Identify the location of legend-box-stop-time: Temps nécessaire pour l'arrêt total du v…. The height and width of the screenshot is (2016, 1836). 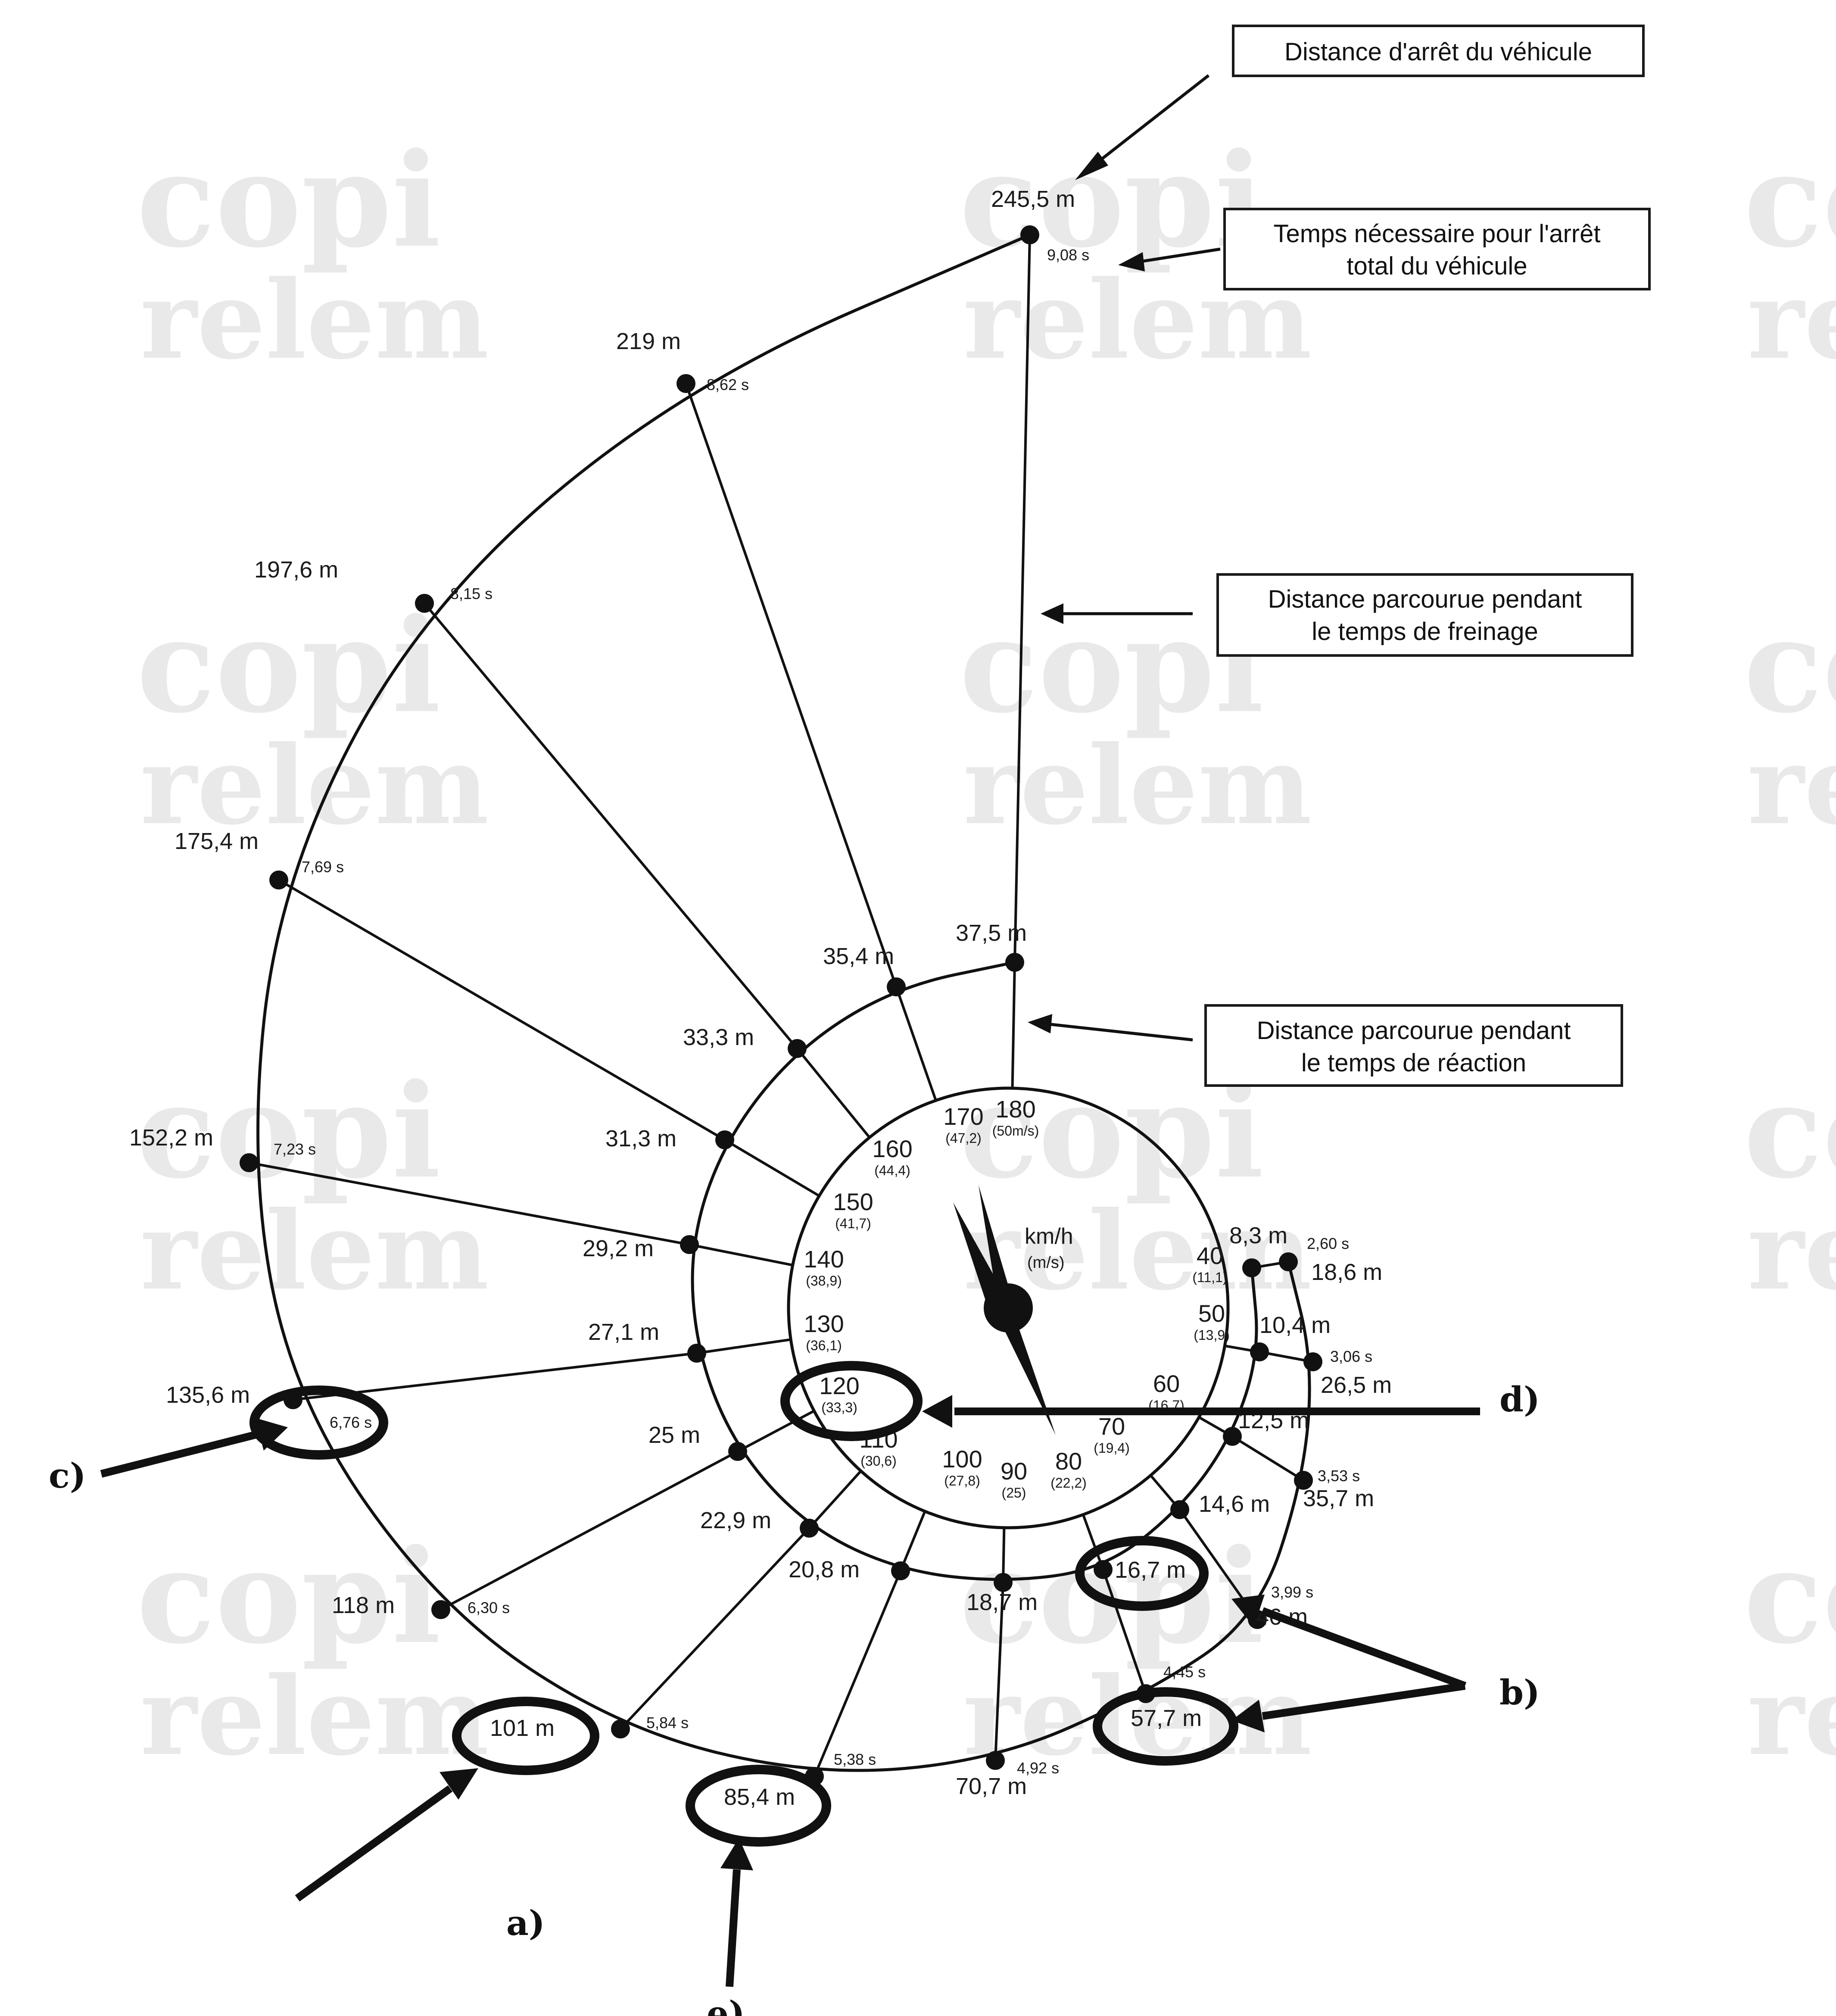
(1437, 249).